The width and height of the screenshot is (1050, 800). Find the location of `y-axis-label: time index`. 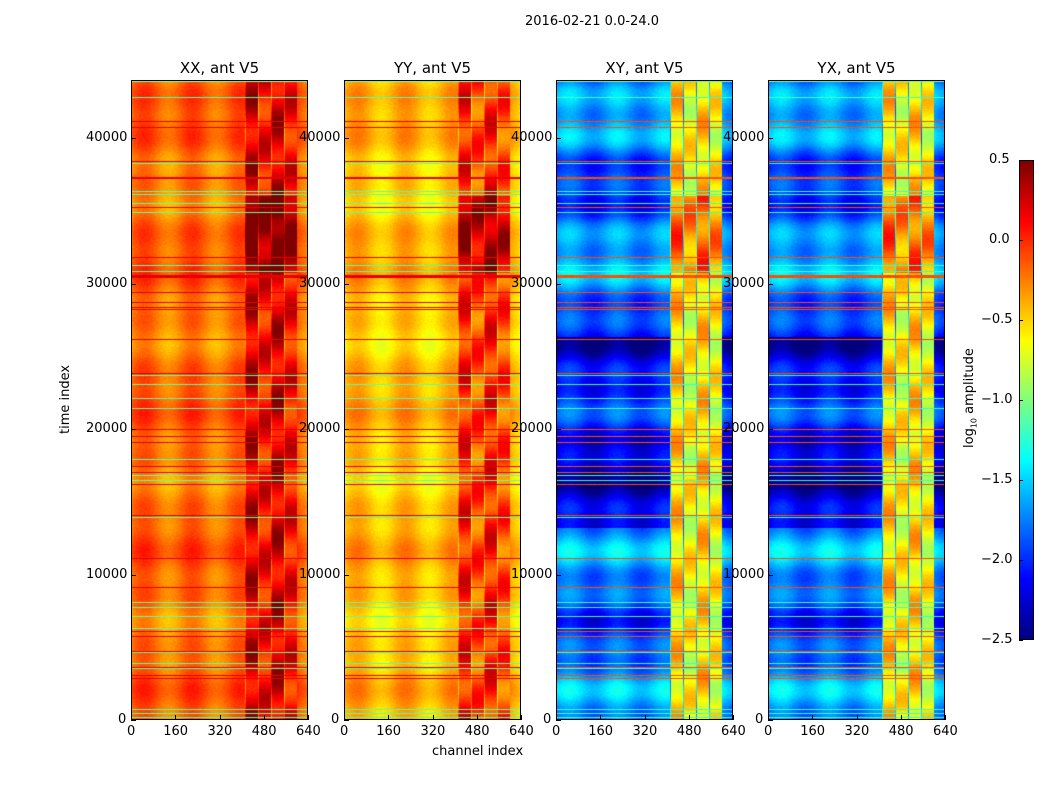

y-axis-label: time index is located at coordinates (65, 399).